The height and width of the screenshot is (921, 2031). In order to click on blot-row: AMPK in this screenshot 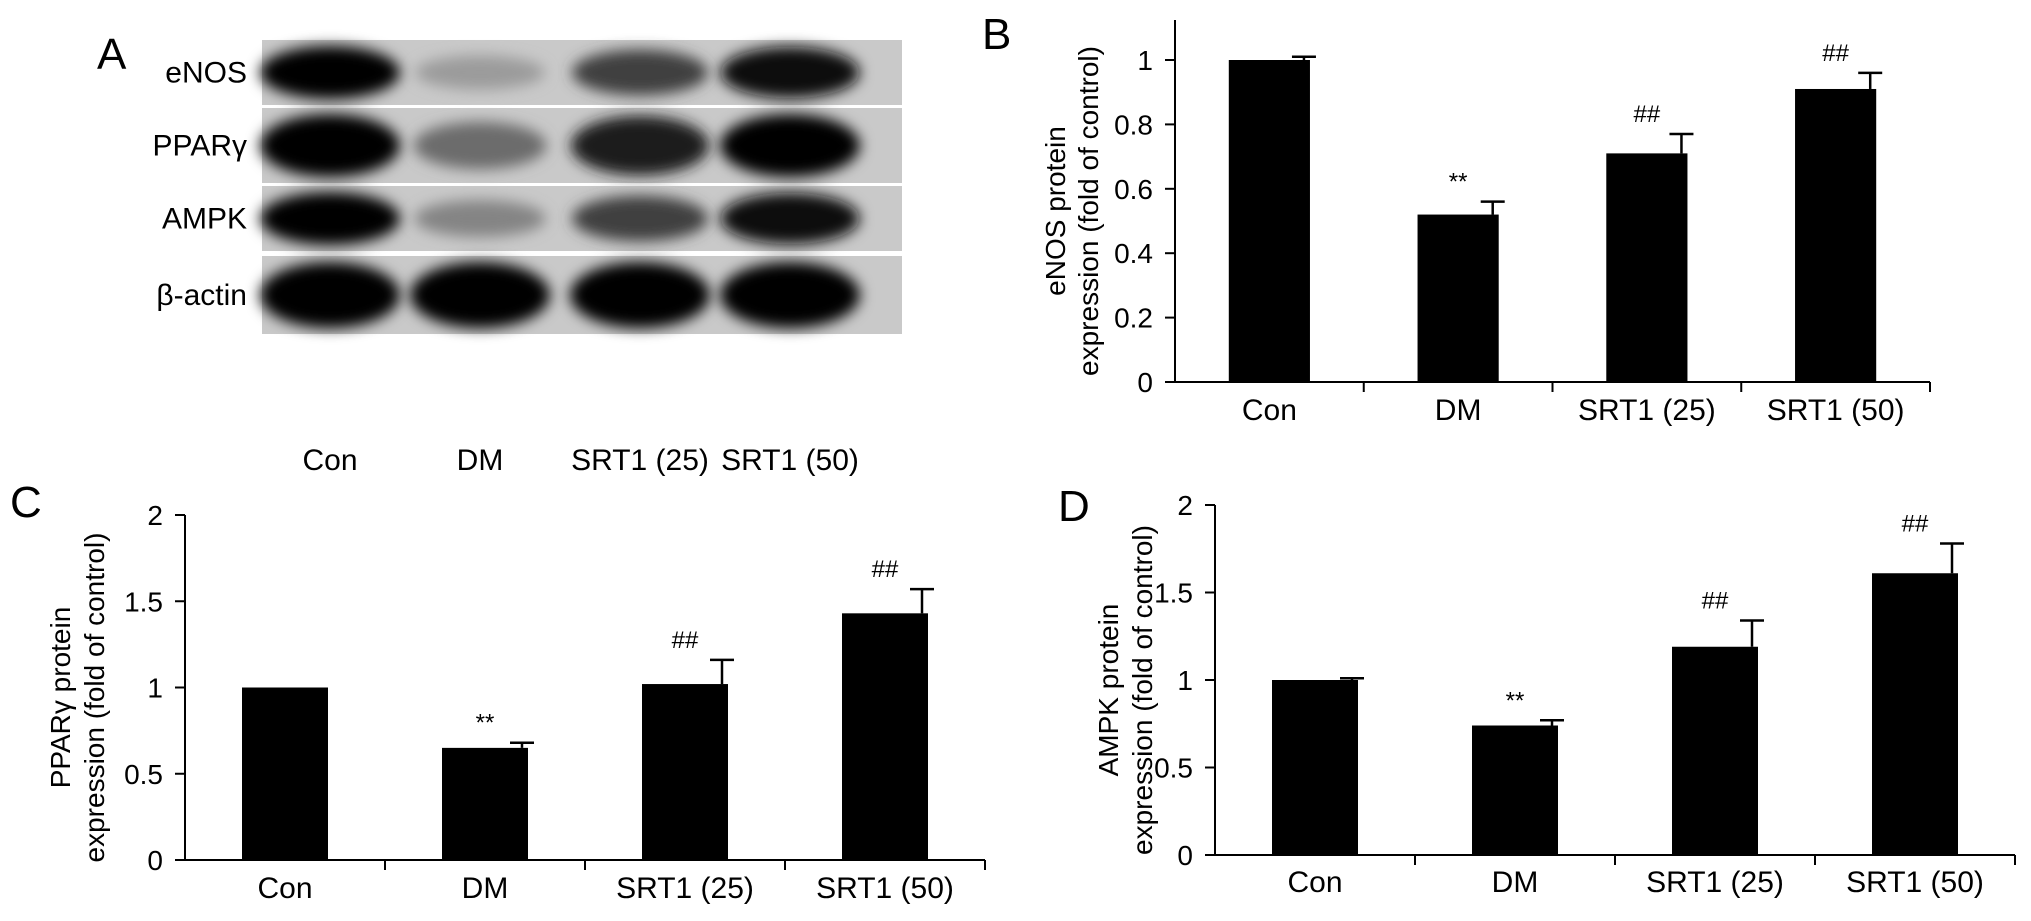, I will do `click(532, 218)`.